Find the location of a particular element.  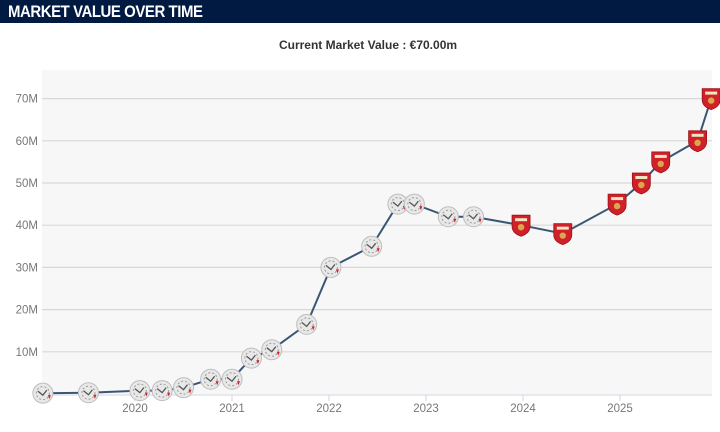

x-tick-label: 2023 is located at coordinates (426, 409).